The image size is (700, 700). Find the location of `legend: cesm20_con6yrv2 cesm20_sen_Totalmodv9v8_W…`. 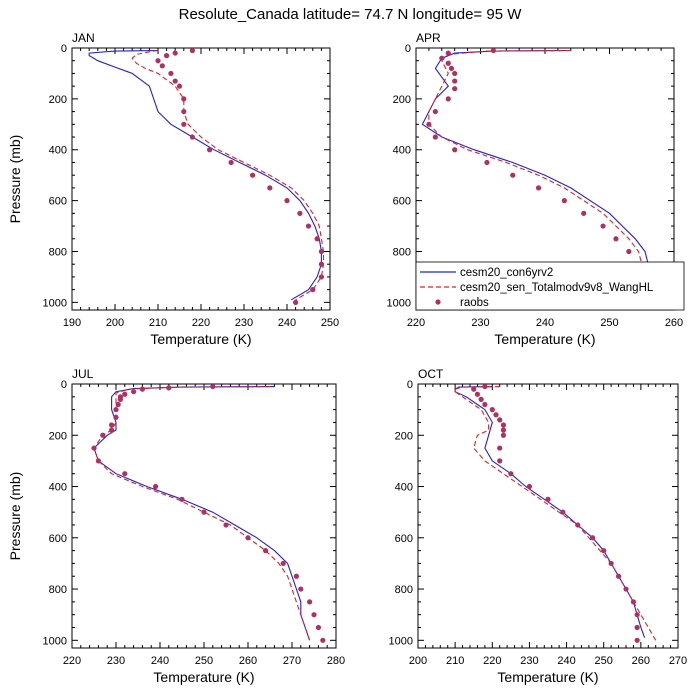

legend: cesm20_con6yrv2 cesm20_sen_Totalmodv9v8_W… is located at coordinates (550, 286).